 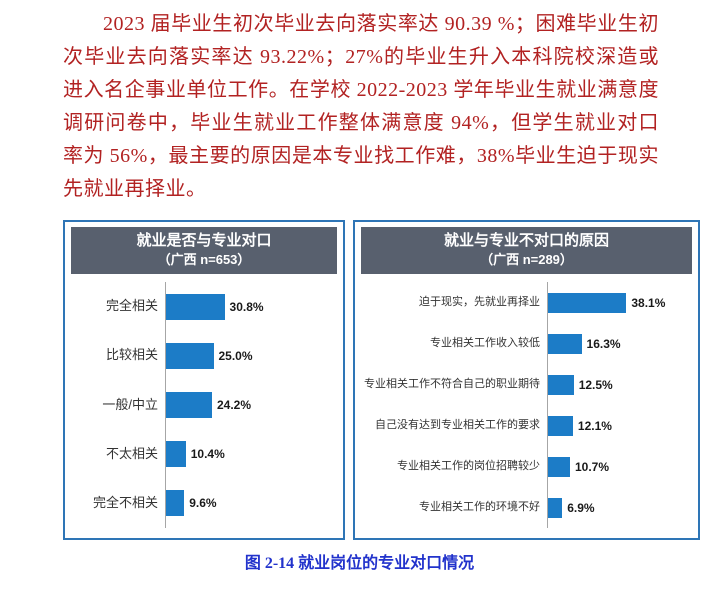 I want to click on bar-track: 16.3%, so click(x=619, y=343).